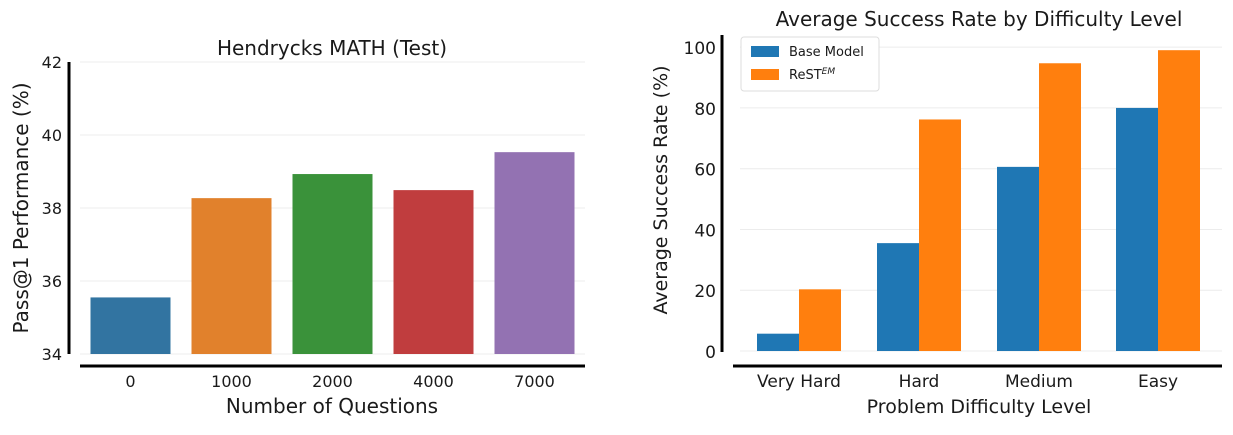  What do you see at coordinates (332, 381) in the screenshot?
I see `x-tick-label: 2000` at bounding box center [332, 381].